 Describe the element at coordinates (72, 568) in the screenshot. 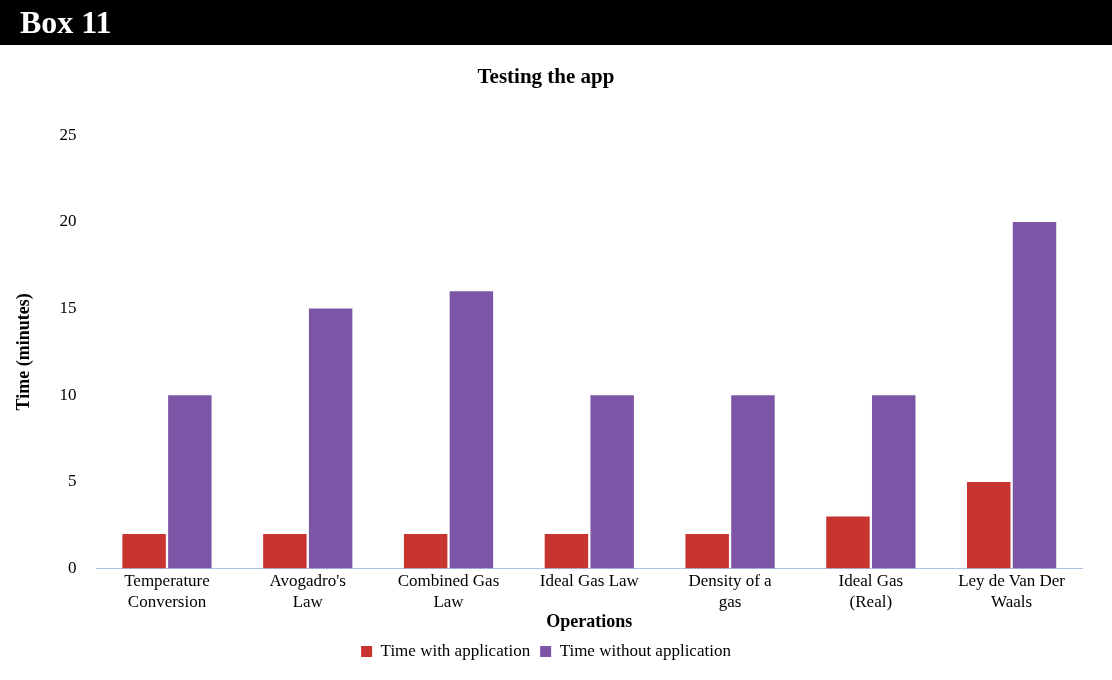

I see `y-tick-label: 0` at that location.